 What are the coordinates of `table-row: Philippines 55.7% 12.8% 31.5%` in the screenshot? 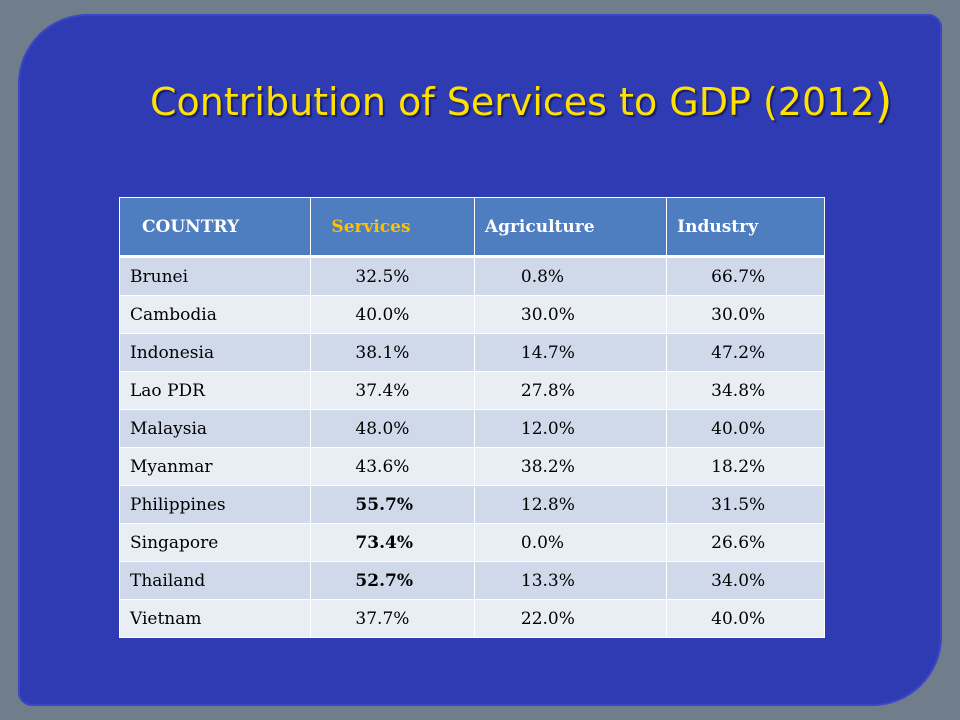 It's located at (471, 504).